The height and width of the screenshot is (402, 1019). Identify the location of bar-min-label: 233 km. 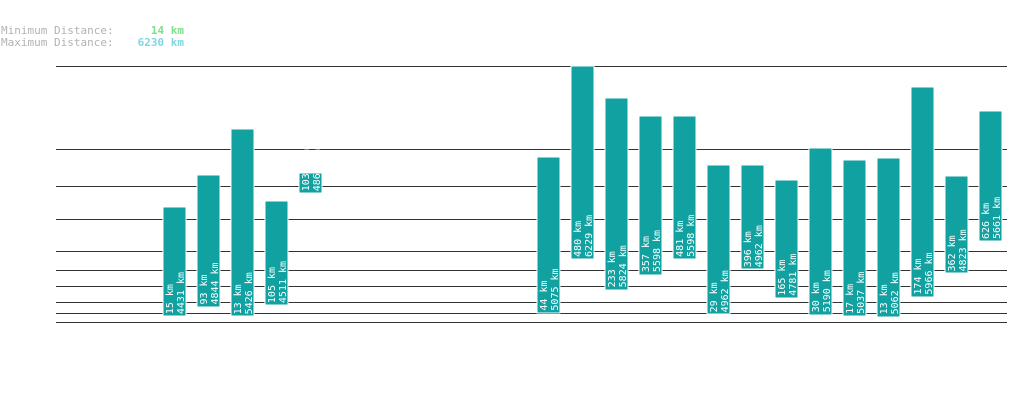
(612, 269).